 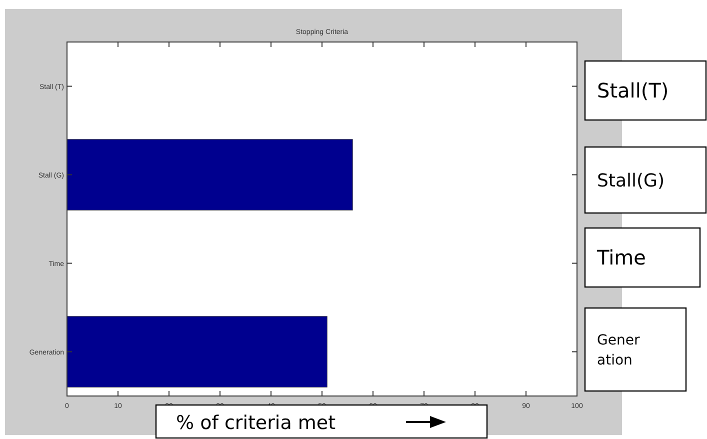 What do you see at coordinates (633, 90) in the screenshot?
I see `text: Stall(T)` at bounding box center [633, 90].